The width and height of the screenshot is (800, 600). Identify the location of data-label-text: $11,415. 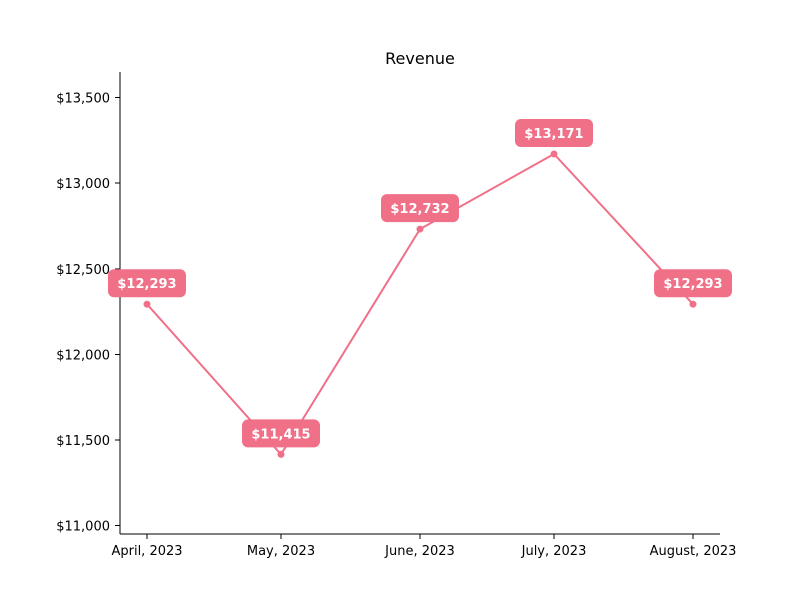
(280, 434).